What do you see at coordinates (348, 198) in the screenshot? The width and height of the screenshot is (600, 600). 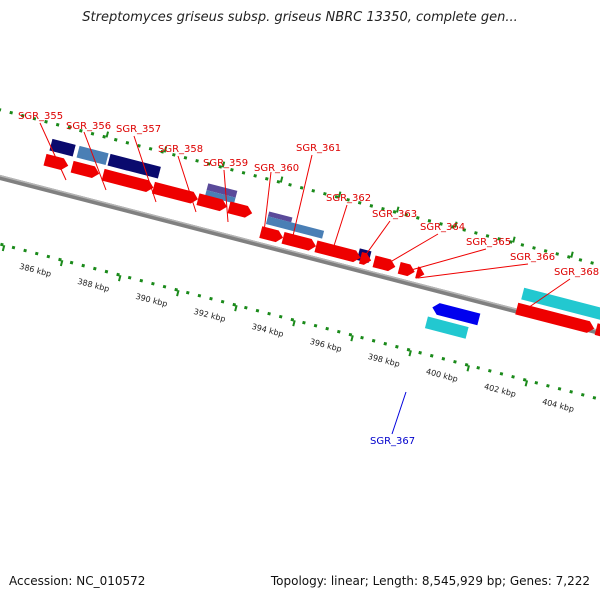 I see `gene-label: SGR_362` at bounding box center [348, 198].